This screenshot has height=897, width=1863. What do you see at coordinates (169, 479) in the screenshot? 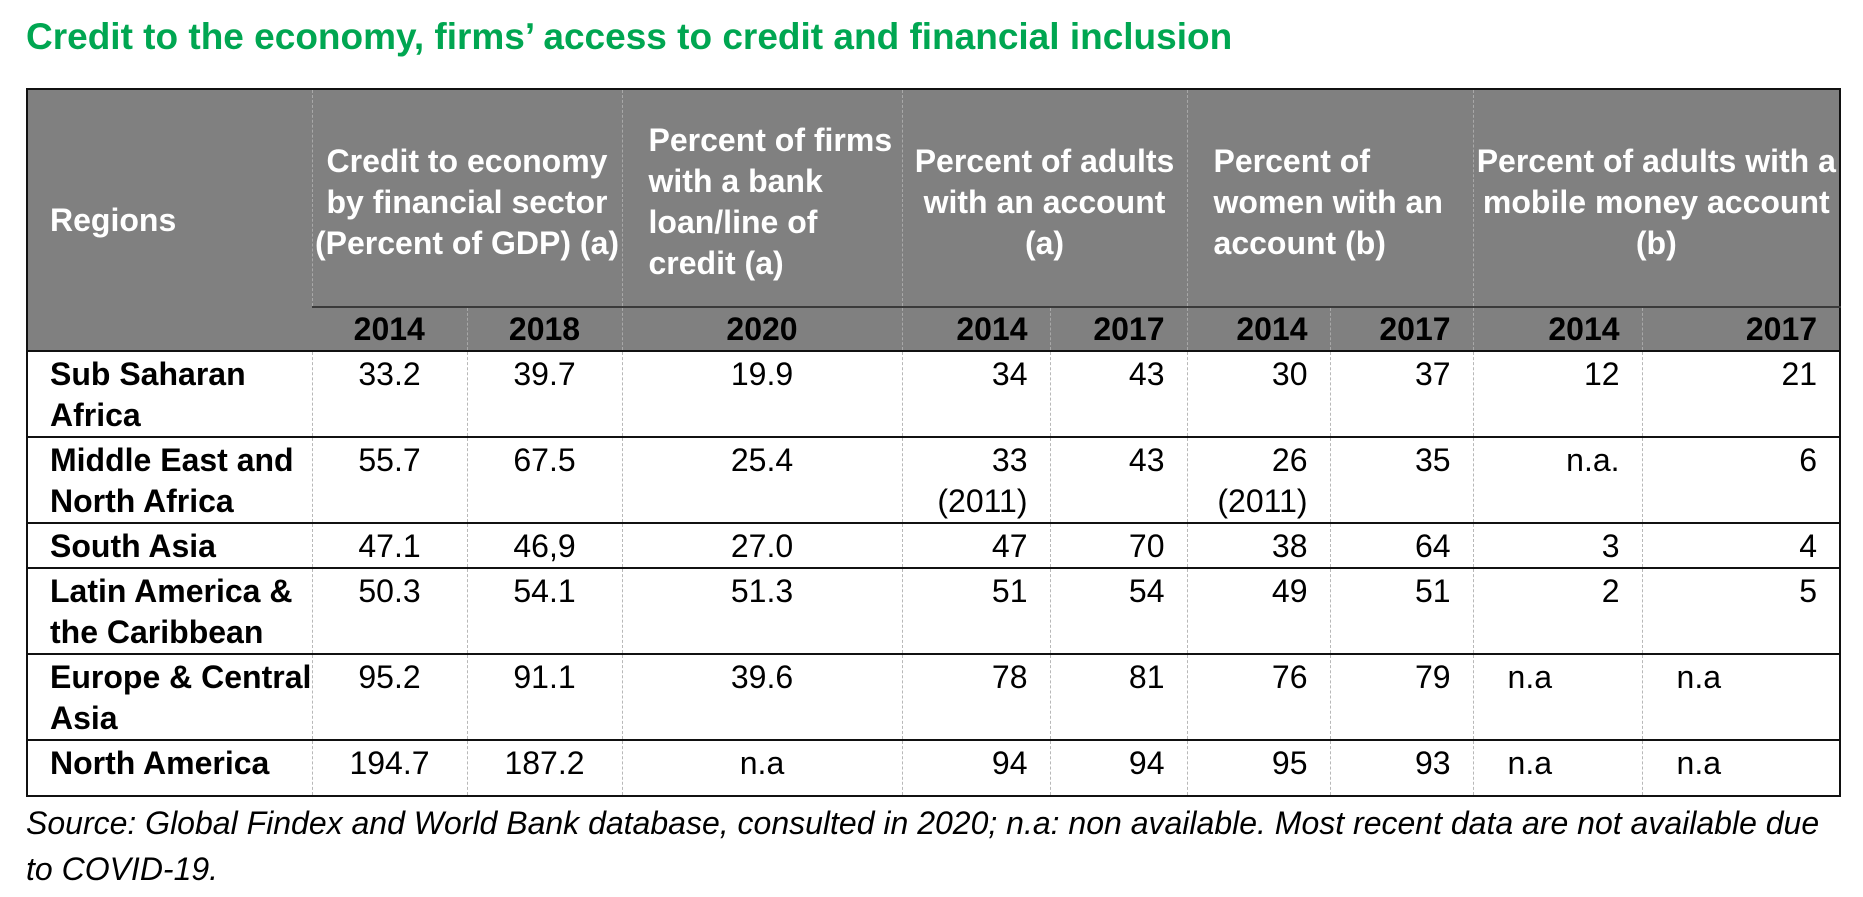
I see `region-cell: Middle East and North Africa` at bounding box center [169, 479].